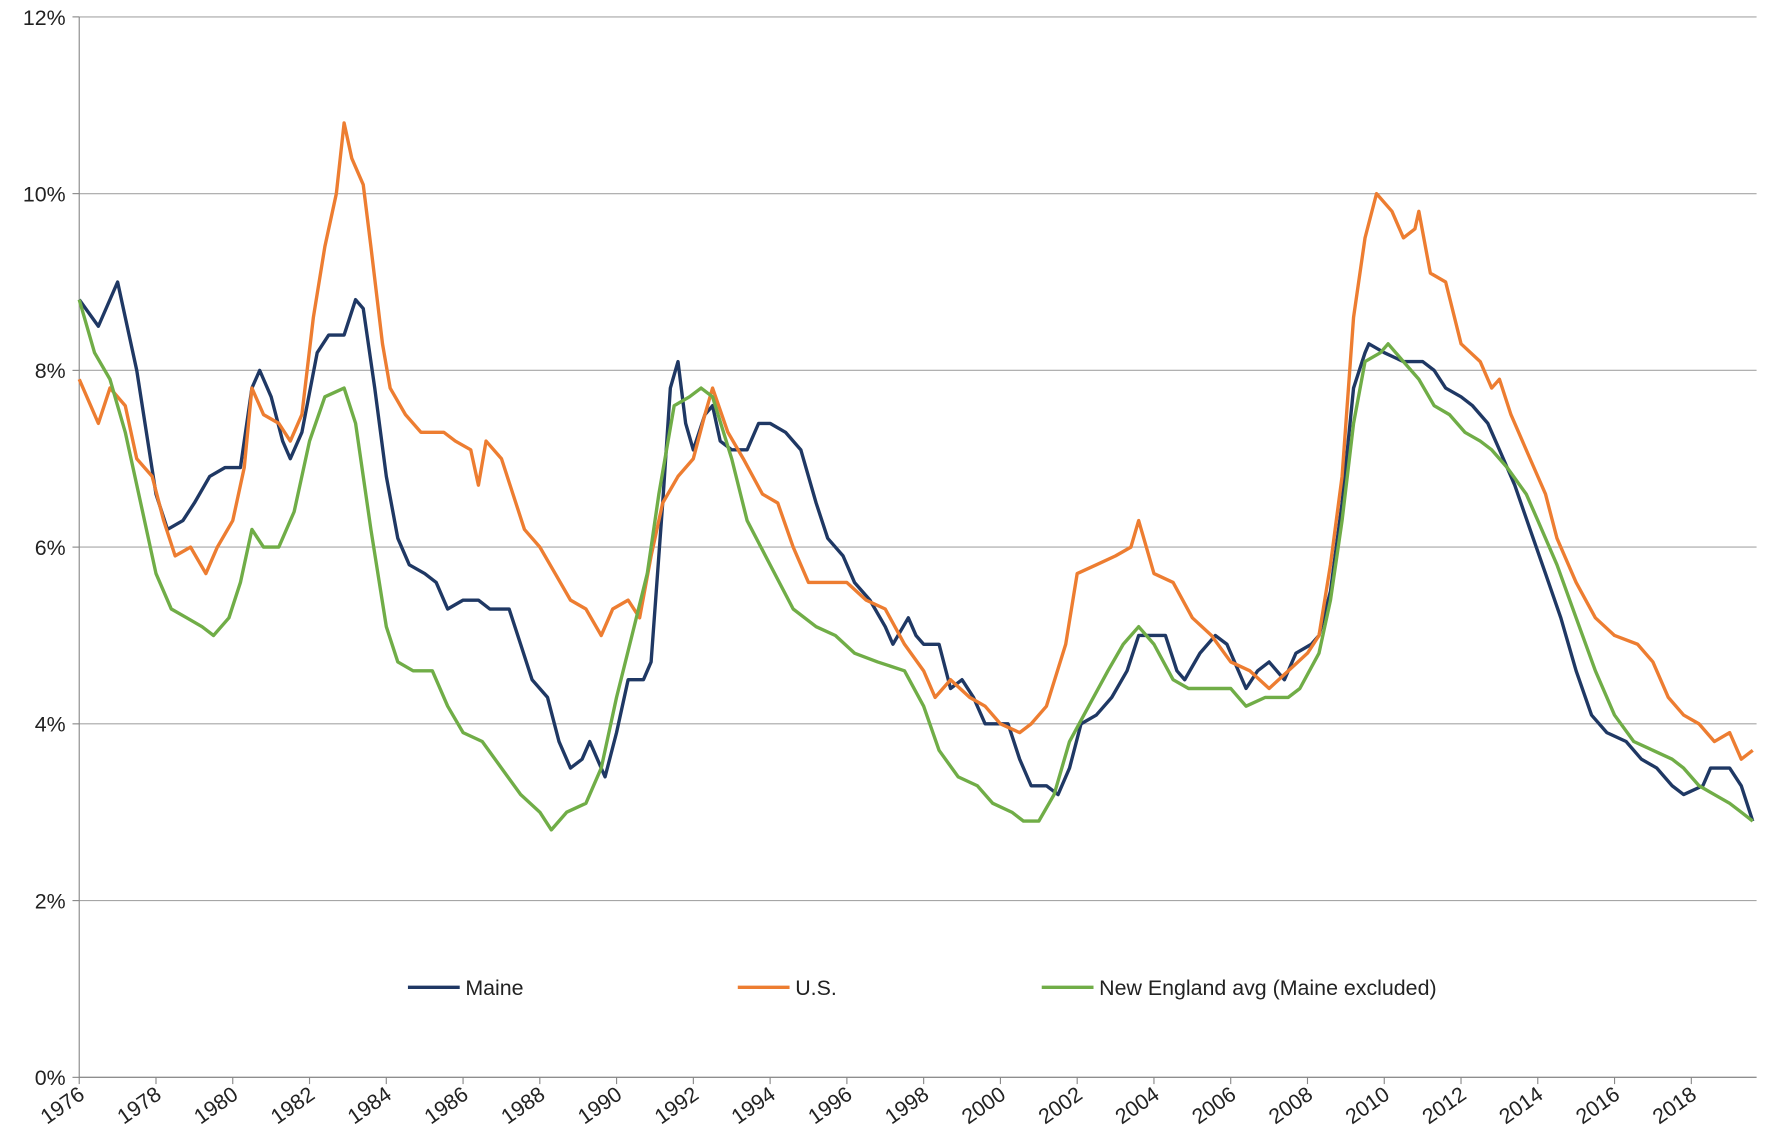 The width and height of the screenshot is (1766, 1146). What do you see at coordinates (50, 725) in the screenshot?
I see `y-tick-label: 4%` at bounding box center [50, 725].